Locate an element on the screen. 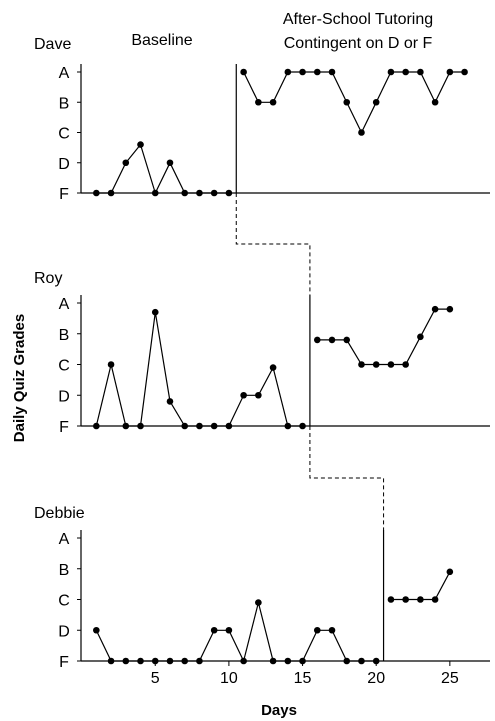 This screenshot has height=721, width=495. x-tick-label: 5 is located at coordinates (155, 678).